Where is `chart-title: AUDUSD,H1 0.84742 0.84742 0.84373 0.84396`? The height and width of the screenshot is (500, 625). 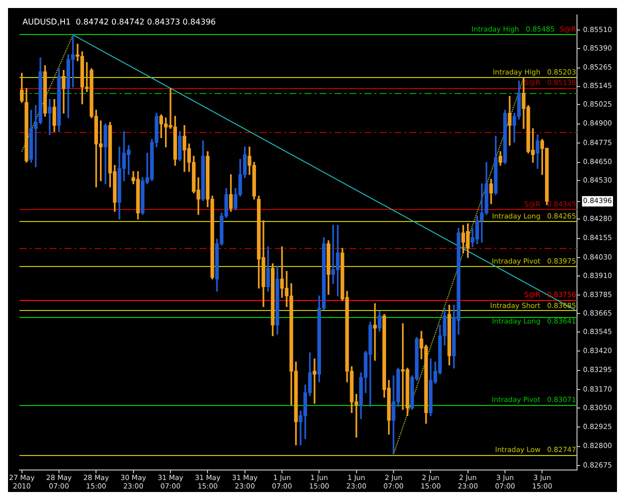
chart-title: AUDUSD,H1 0.84742 0.84742 0.84373 0.84396 is located at coordinates (119, 21).